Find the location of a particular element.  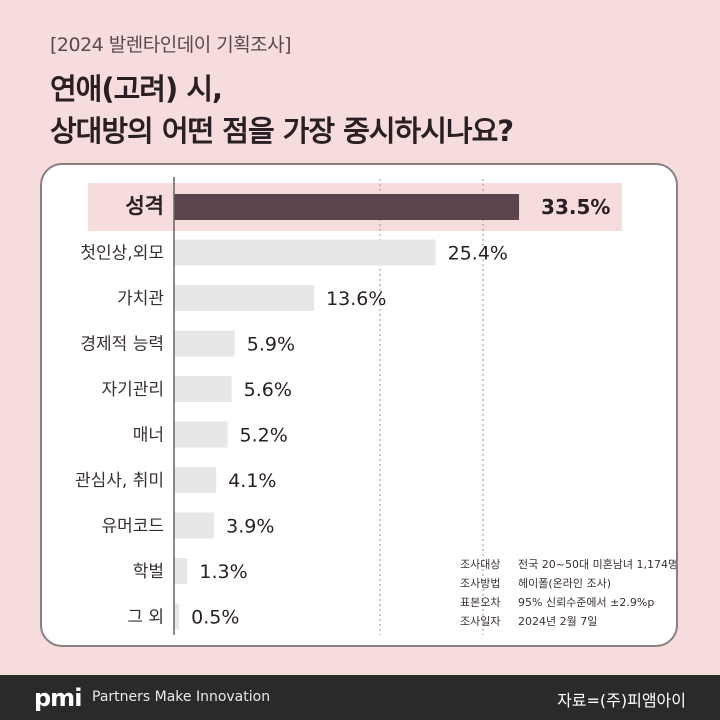

title-line-2: 상대방의 어떤 점을 가장 중시하시나요? is located at coordinates (282, 131).